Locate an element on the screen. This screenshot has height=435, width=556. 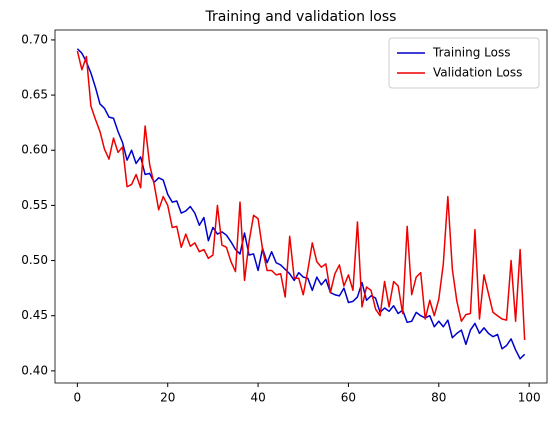
chart-title: Training and validation loss is located at coordinates (301, 17).